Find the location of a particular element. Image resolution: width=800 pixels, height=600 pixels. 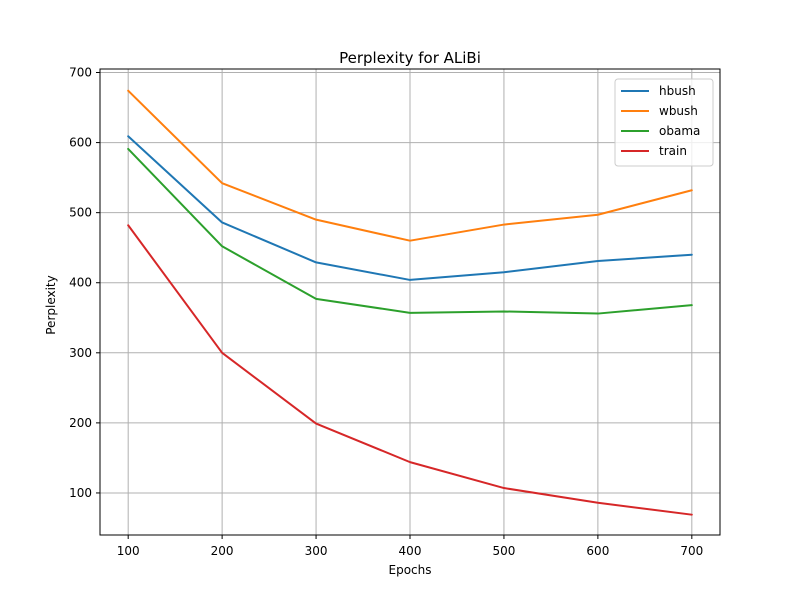

legend-frame is located at coordinates (664, 122).